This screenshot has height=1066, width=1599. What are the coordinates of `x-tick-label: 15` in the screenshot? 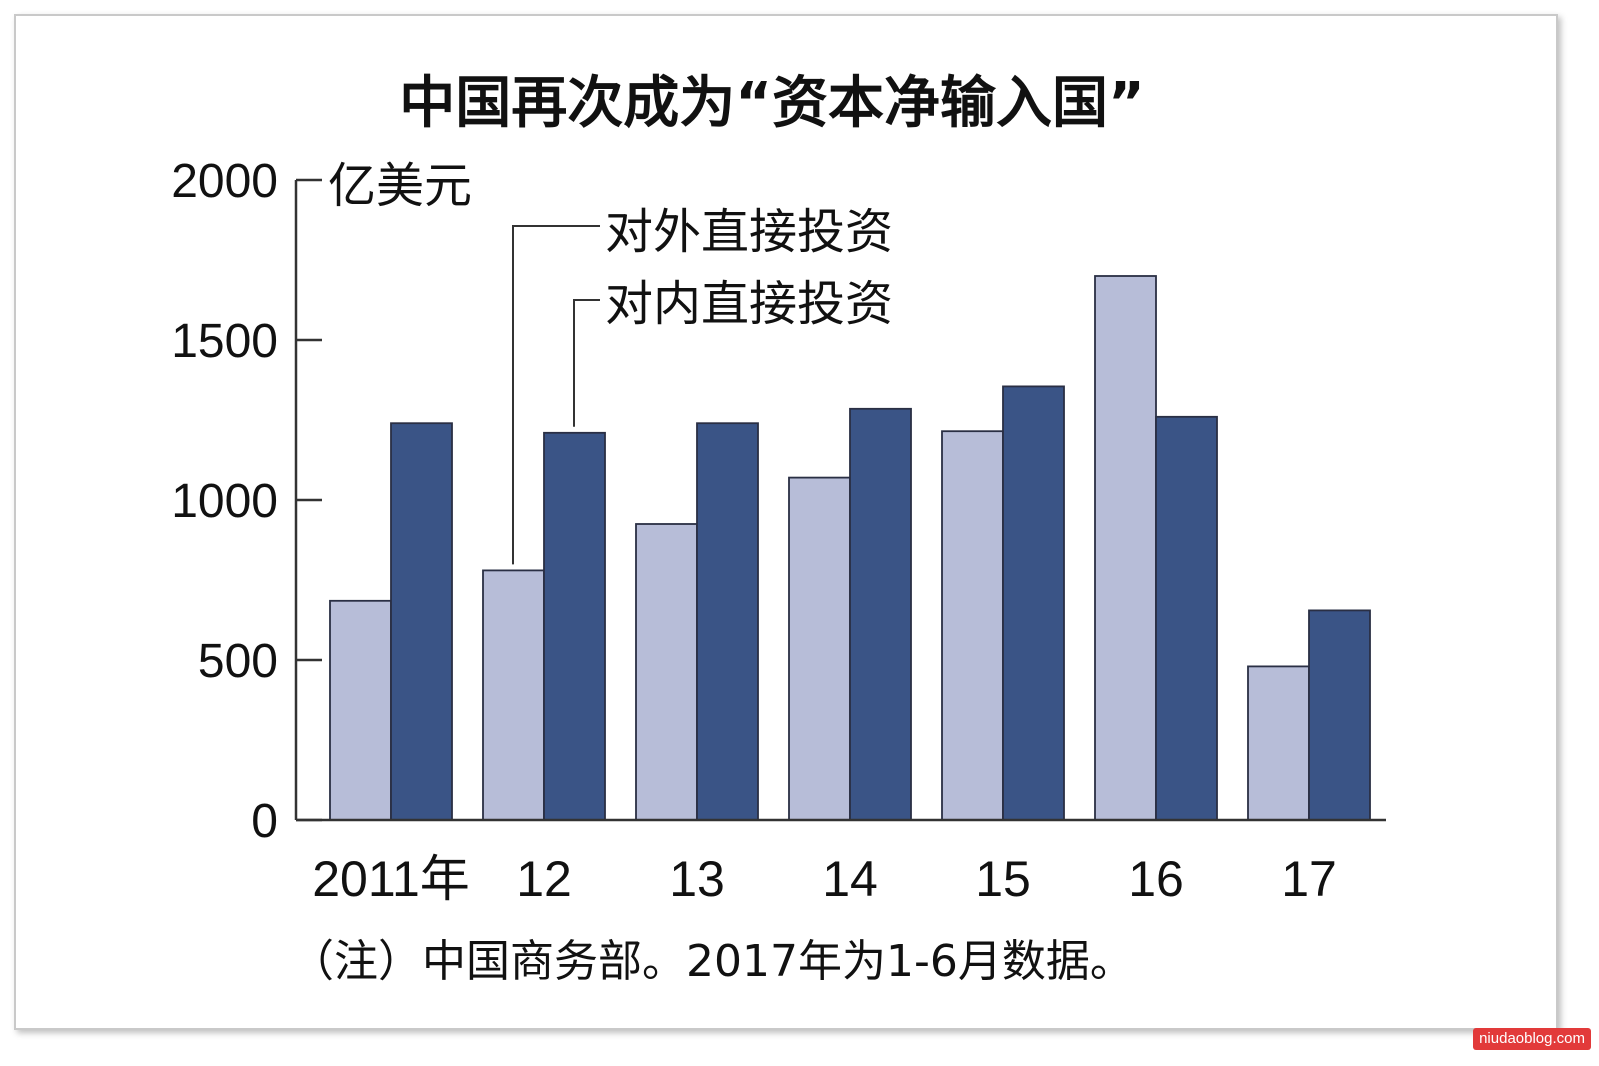 It's located at (1003, 879).